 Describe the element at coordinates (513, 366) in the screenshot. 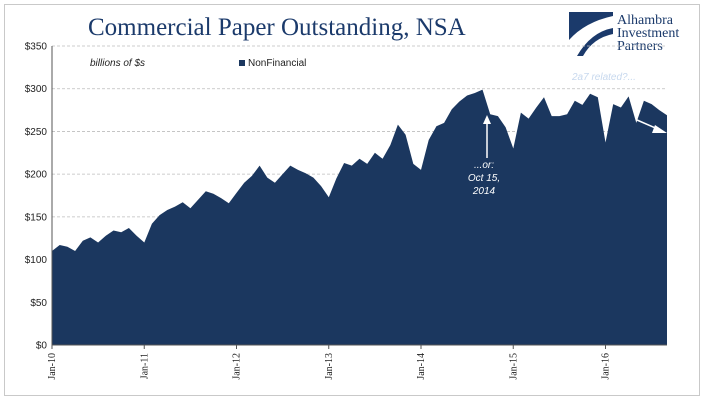

I see `x-tick-label: Jan-15` at that location.